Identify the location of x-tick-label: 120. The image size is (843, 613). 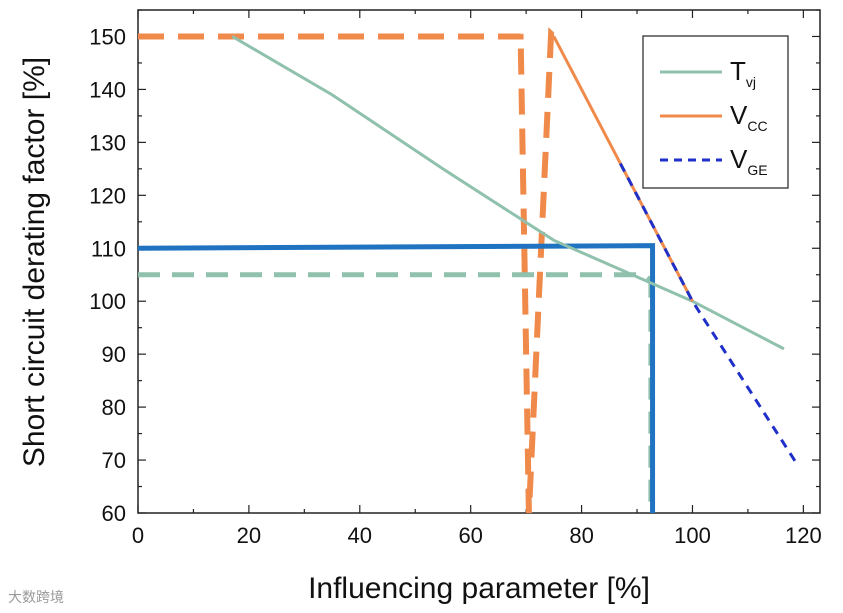
(803, 535).